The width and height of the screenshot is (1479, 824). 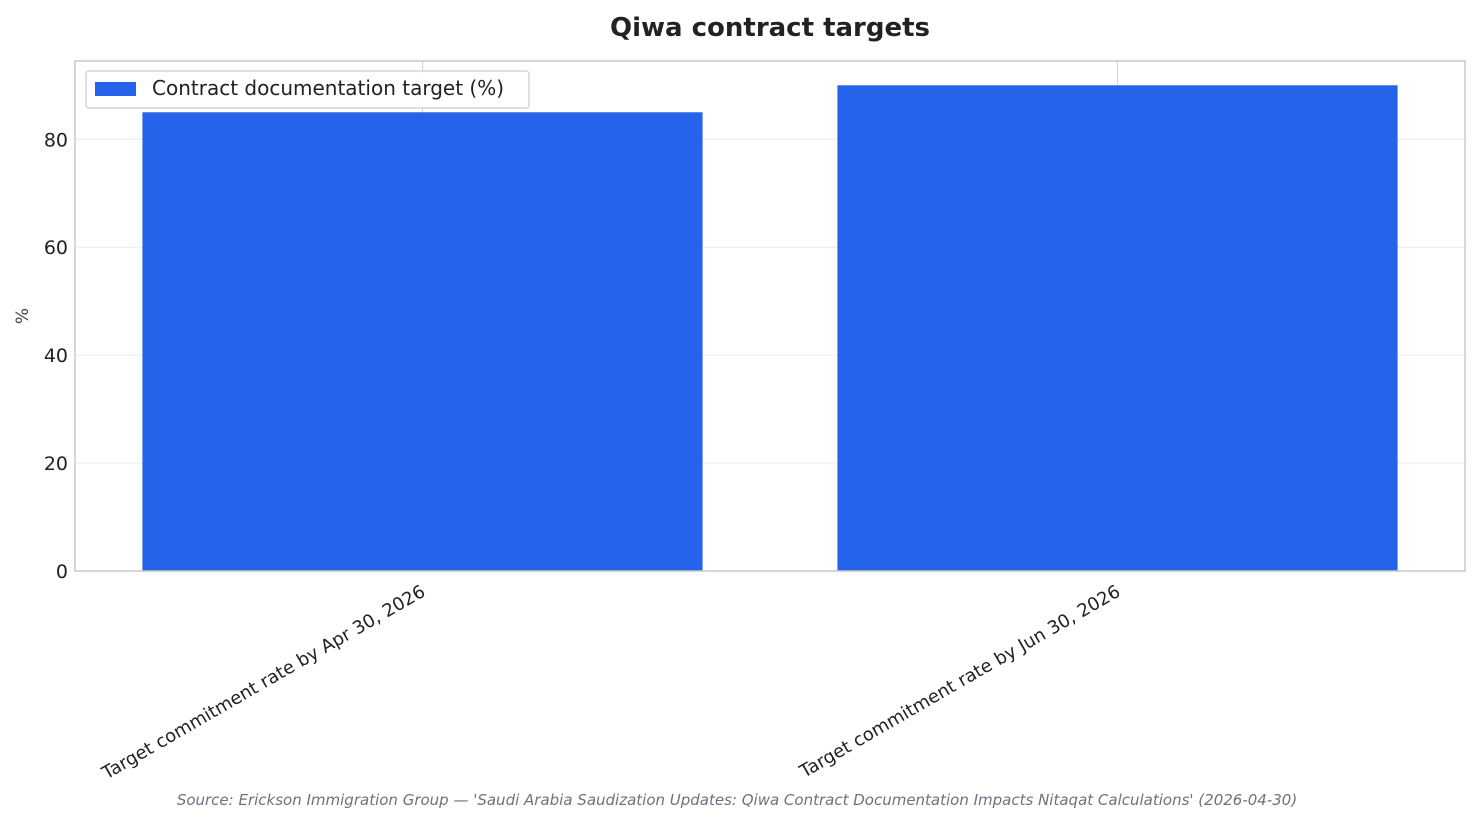 What do you see at coordinates (23, 316) in the screenshot?
I see `y-axis-label: %` at bounding box center [23, 316].